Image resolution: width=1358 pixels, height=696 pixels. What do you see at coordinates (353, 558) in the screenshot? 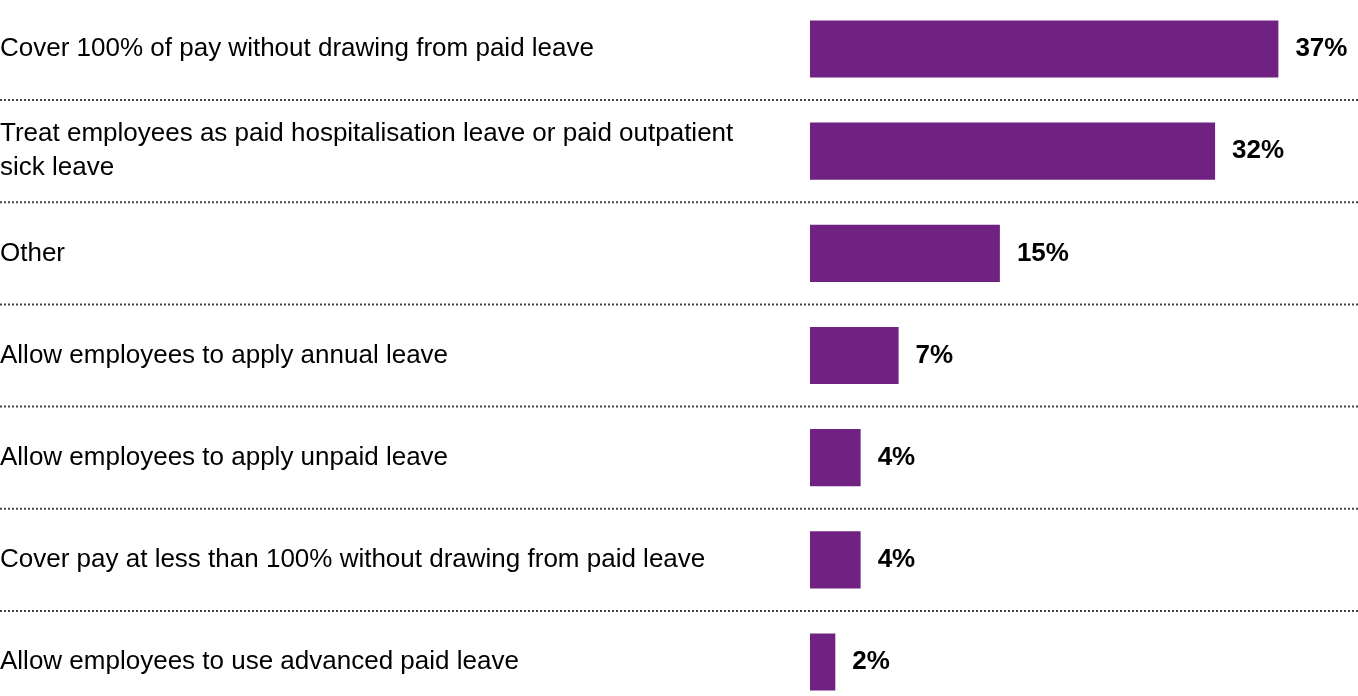
I see `y-tick-label: Cover pay at less than 100% without drawing from paid leave` at bounding box center [353, 558].